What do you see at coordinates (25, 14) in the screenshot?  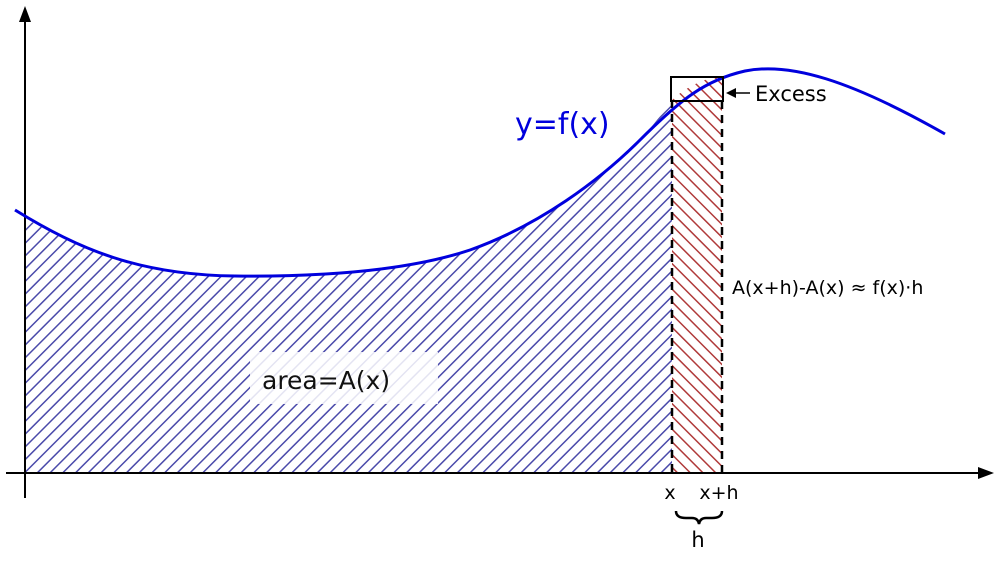 I see `y-axis-arrowhead` at bounding box center [25, 14].